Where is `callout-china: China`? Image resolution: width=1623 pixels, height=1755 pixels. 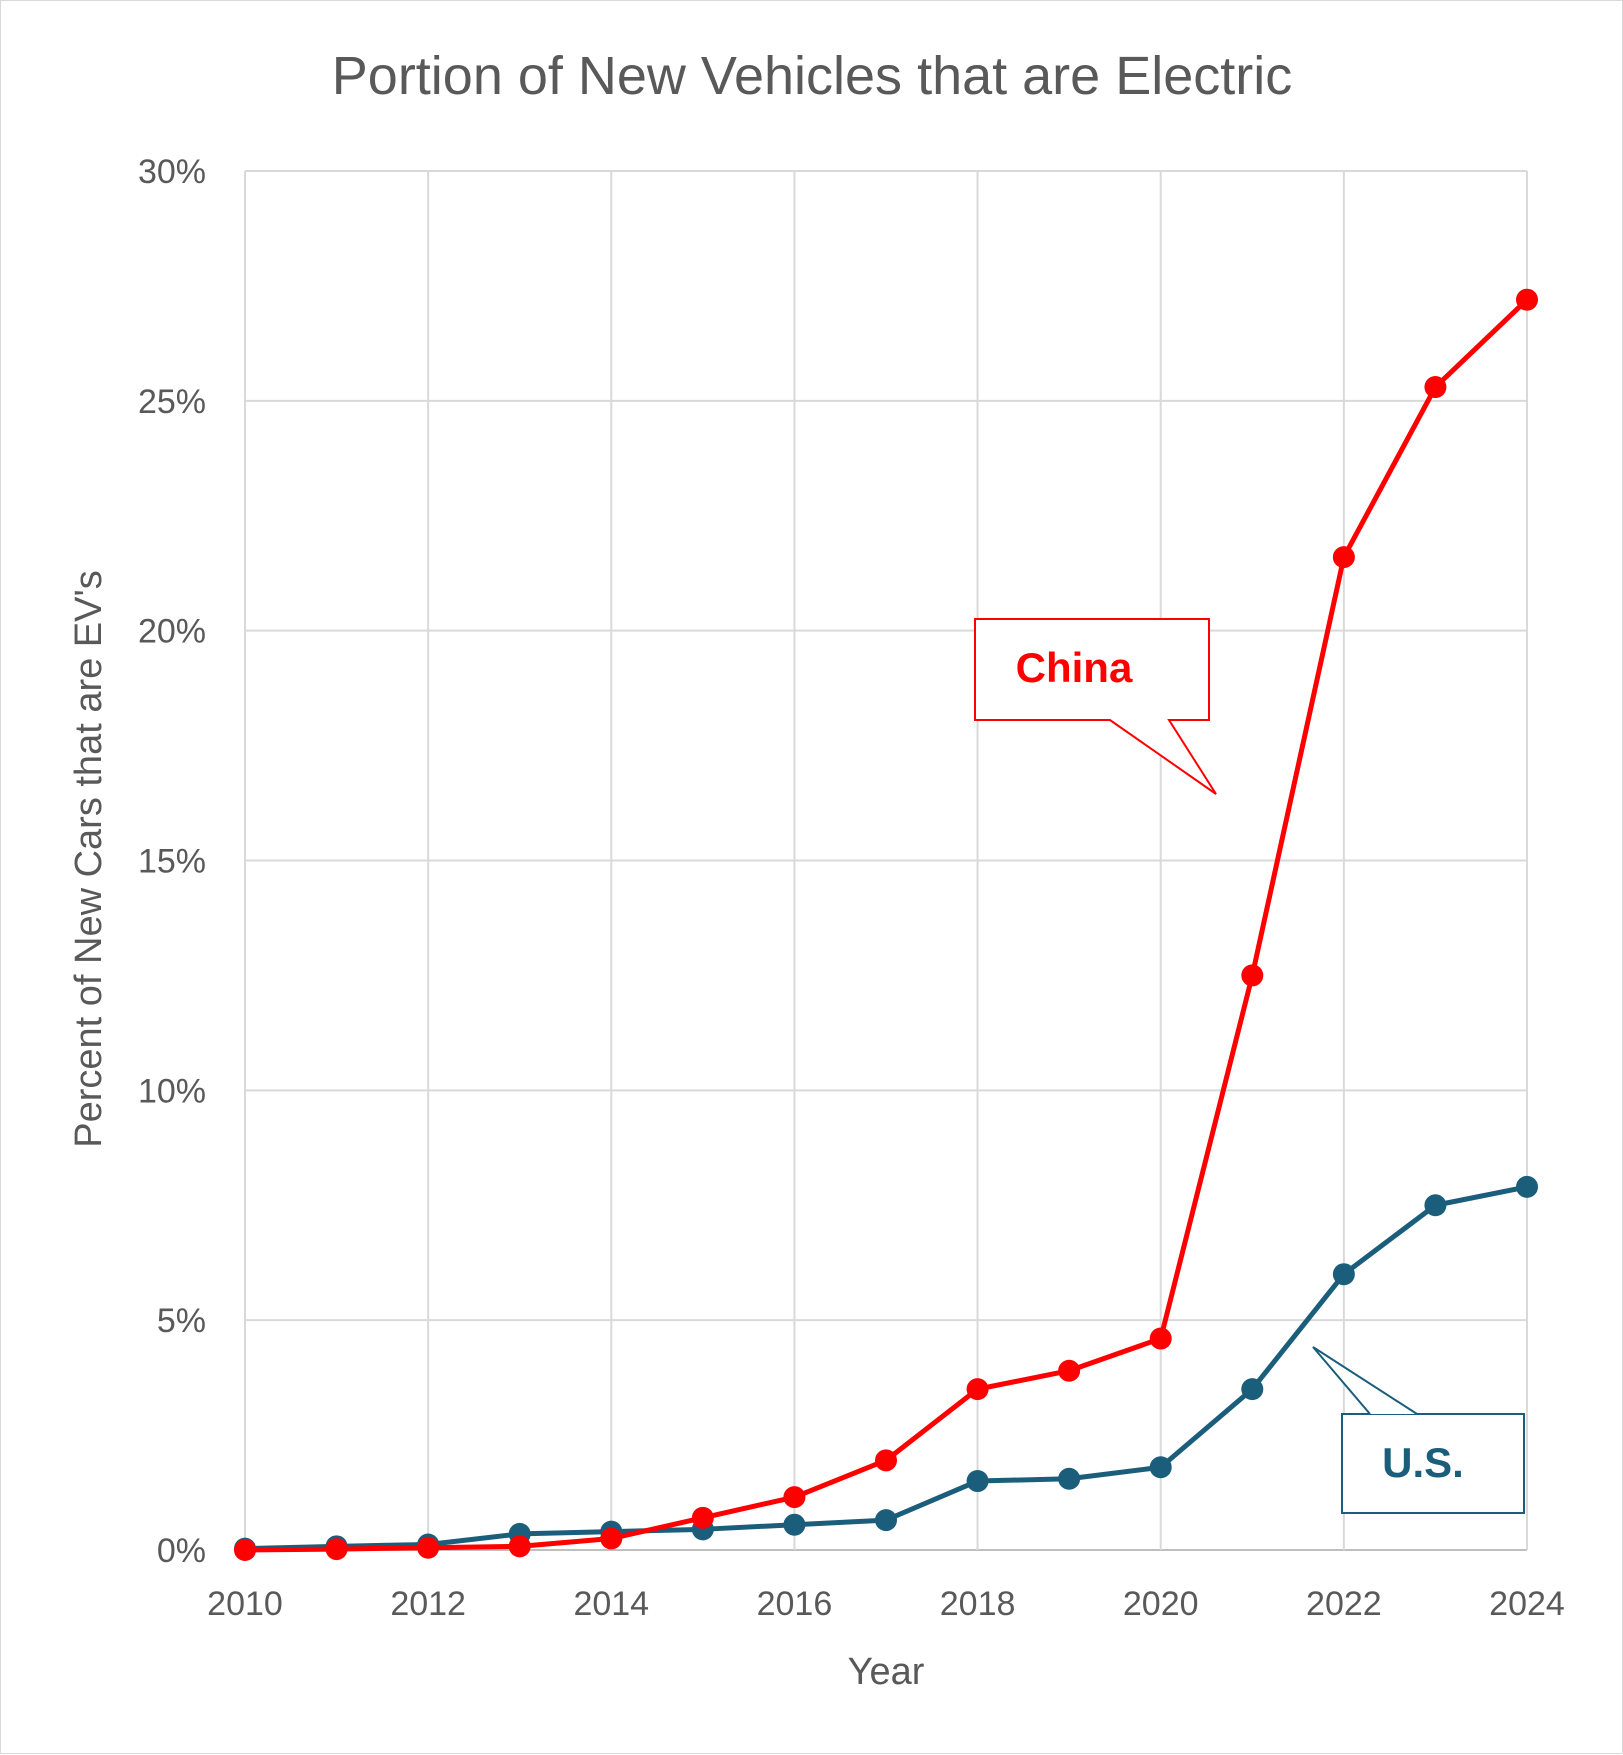 callout-china: China is located at coordinates (1095, 706).